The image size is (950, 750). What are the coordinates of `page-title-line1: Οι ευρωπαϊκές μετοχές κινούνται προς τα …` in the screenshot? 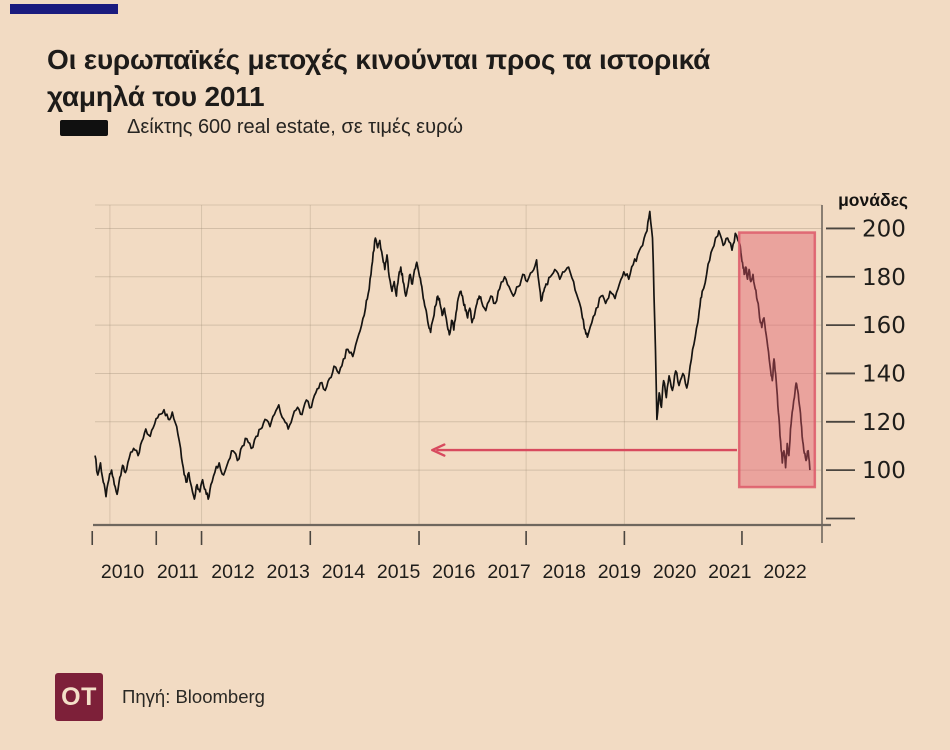 It's located at (379, 59).